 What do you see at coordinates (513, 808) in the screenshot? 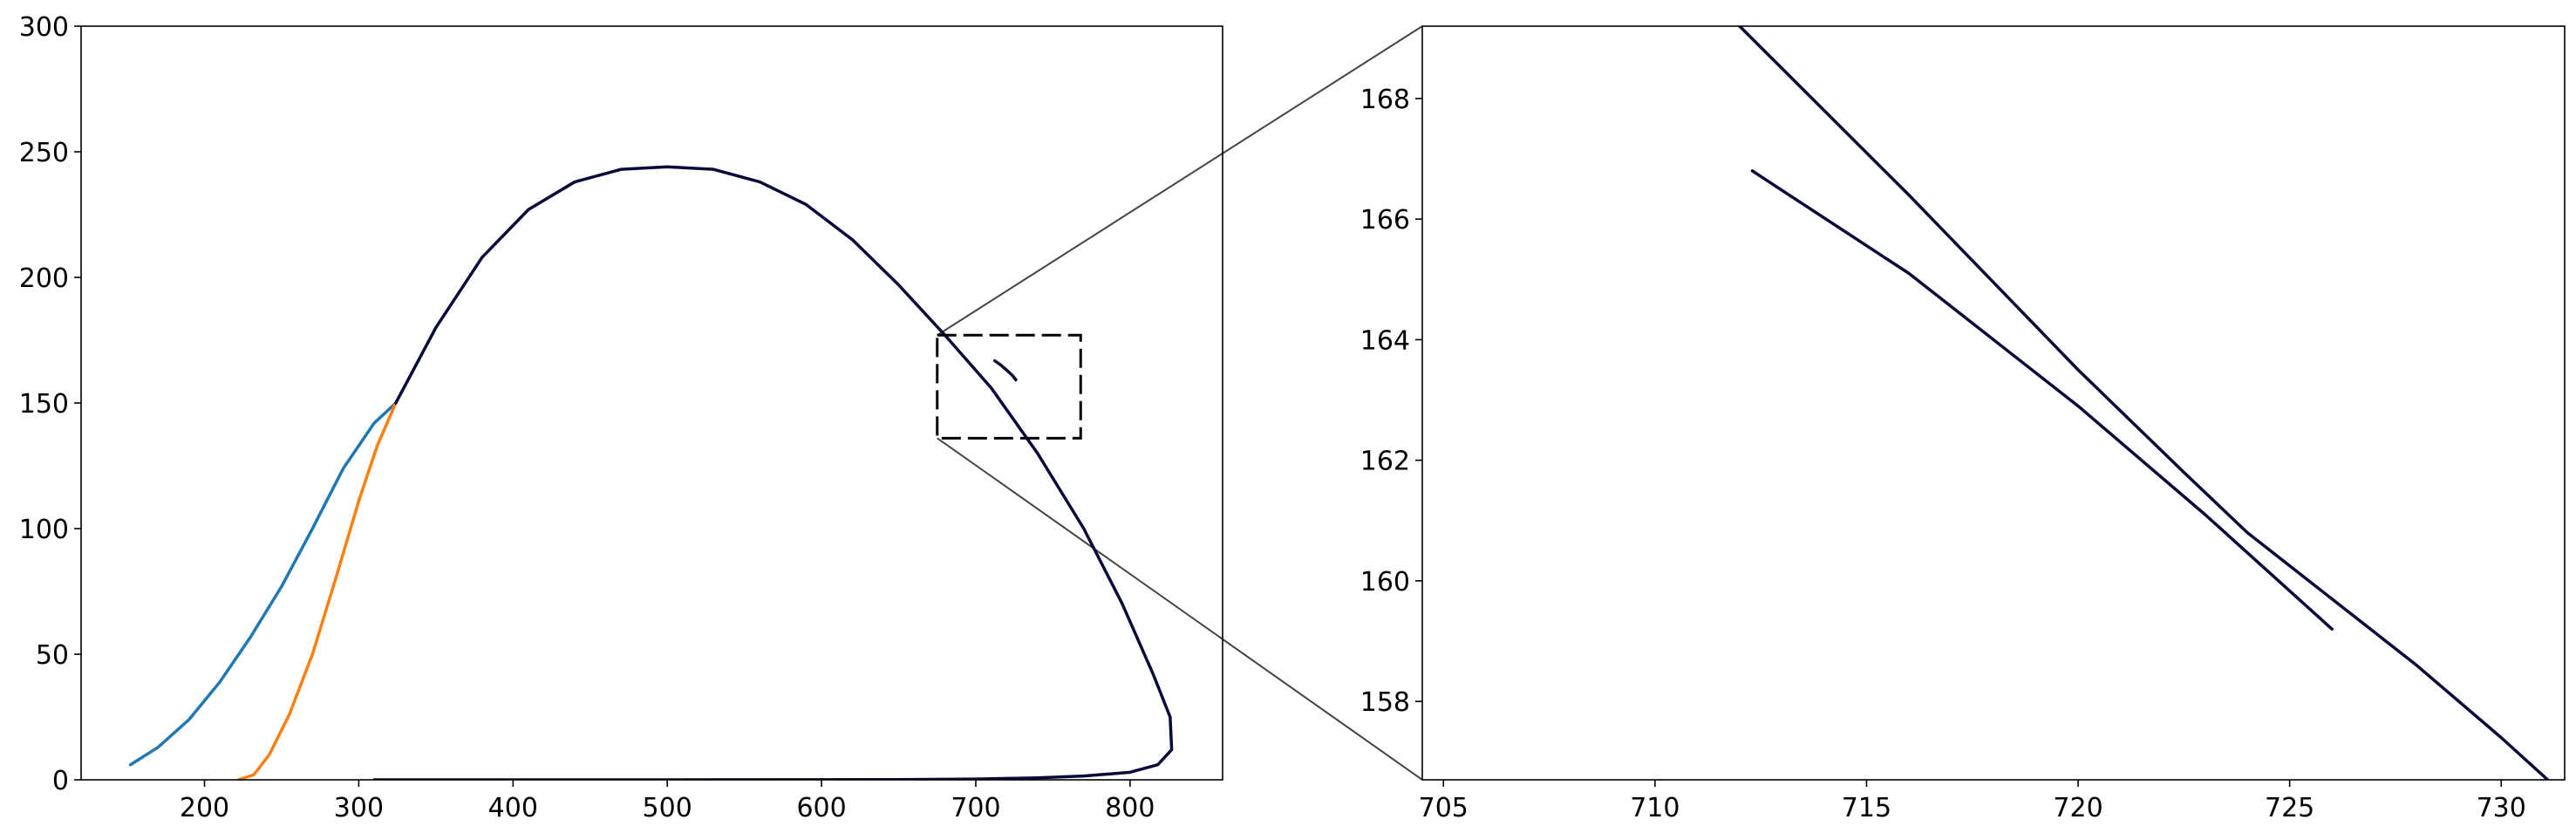
I see `main-x-tick-label: 400` at bounding box center [513, 808].